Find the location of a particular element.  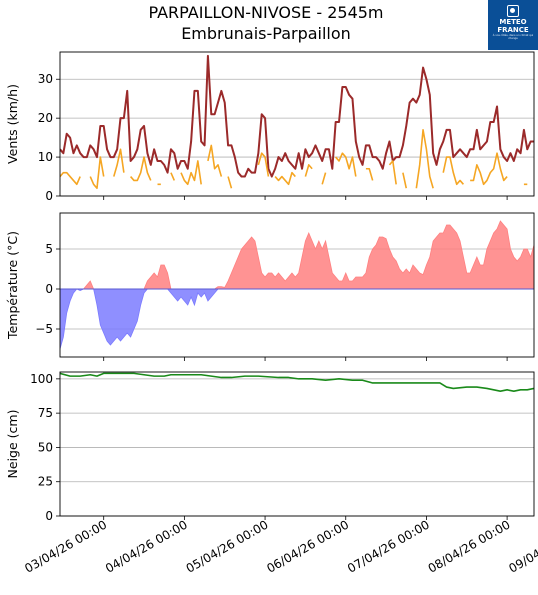

y-axis-label: Vents (km/h) is located at coordinates (12, 124).